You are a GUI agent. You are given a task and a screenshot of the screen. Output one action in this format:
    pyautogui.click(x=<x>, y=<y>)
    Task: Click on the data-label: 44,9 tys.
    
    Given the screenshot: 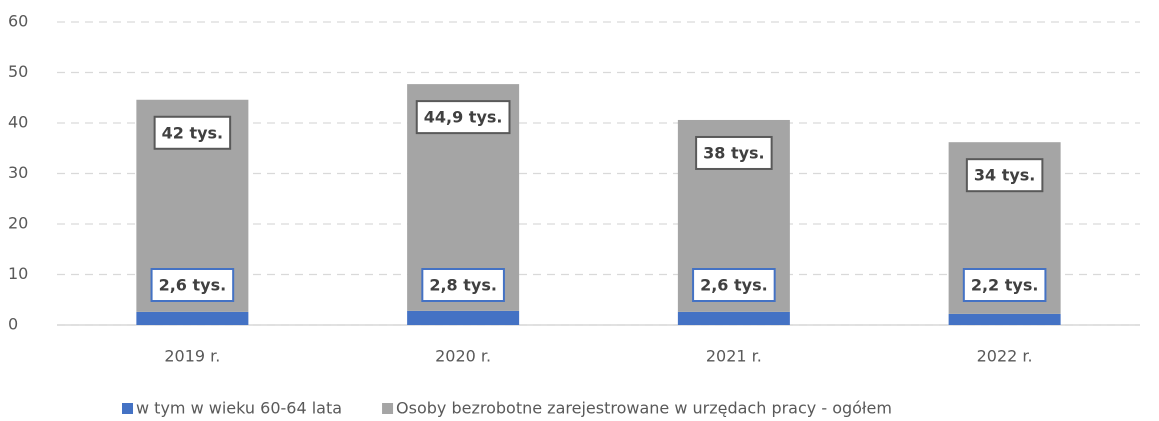 What is the action you would take?
    pyautogui.click(x=463, y=117)
    